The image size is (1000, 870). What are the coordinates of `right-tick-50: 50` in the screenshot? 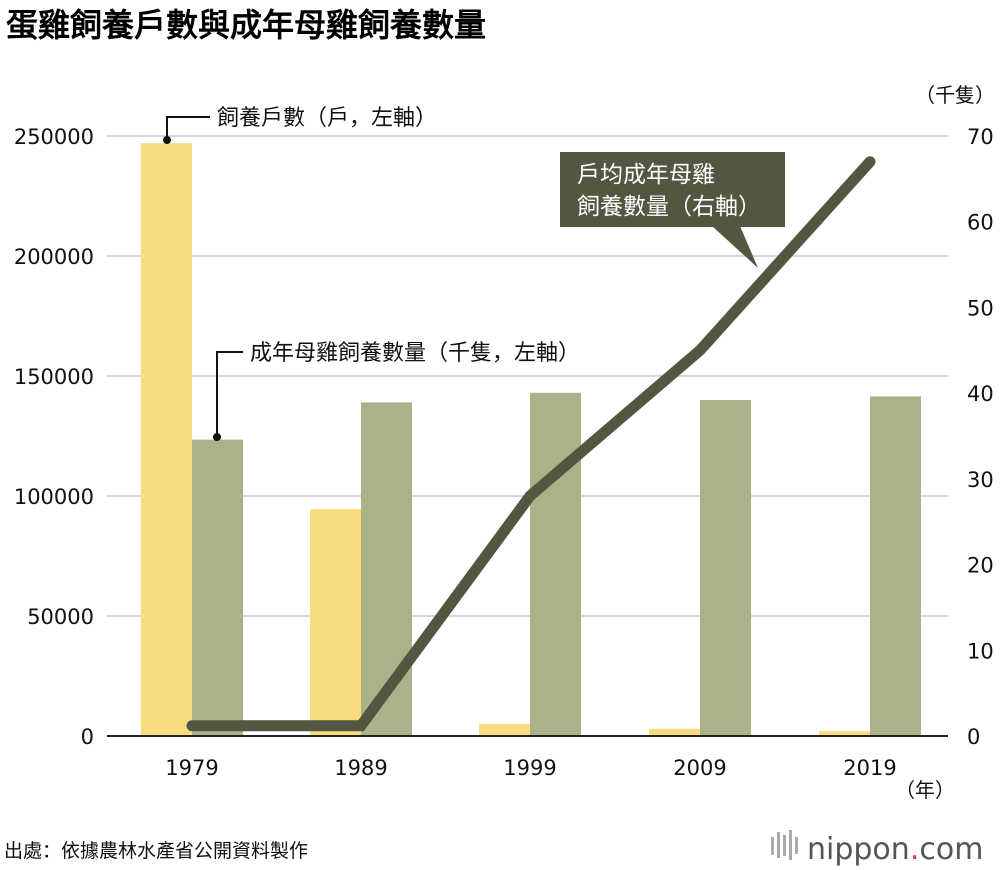 It's located at (980, 308).